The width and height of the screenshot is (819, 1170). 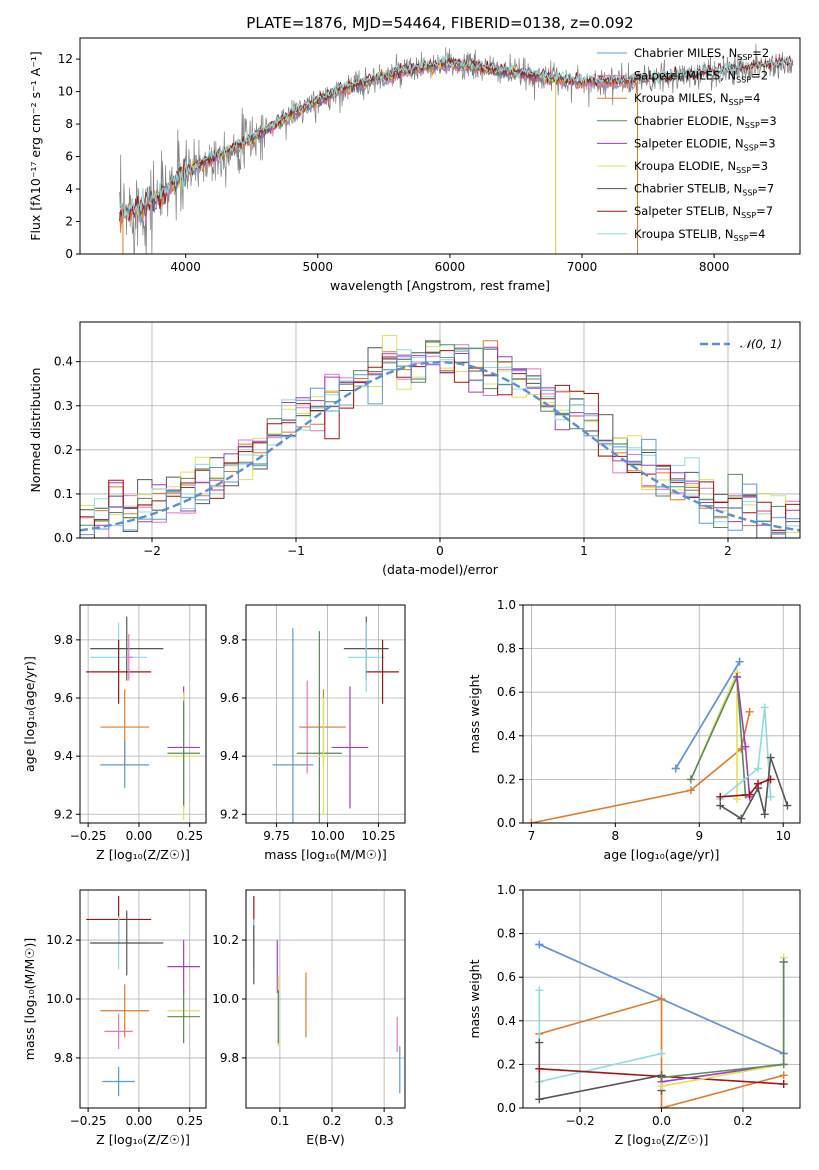 I want to click on x-tick-label: −1, so click(x=296, y=551).